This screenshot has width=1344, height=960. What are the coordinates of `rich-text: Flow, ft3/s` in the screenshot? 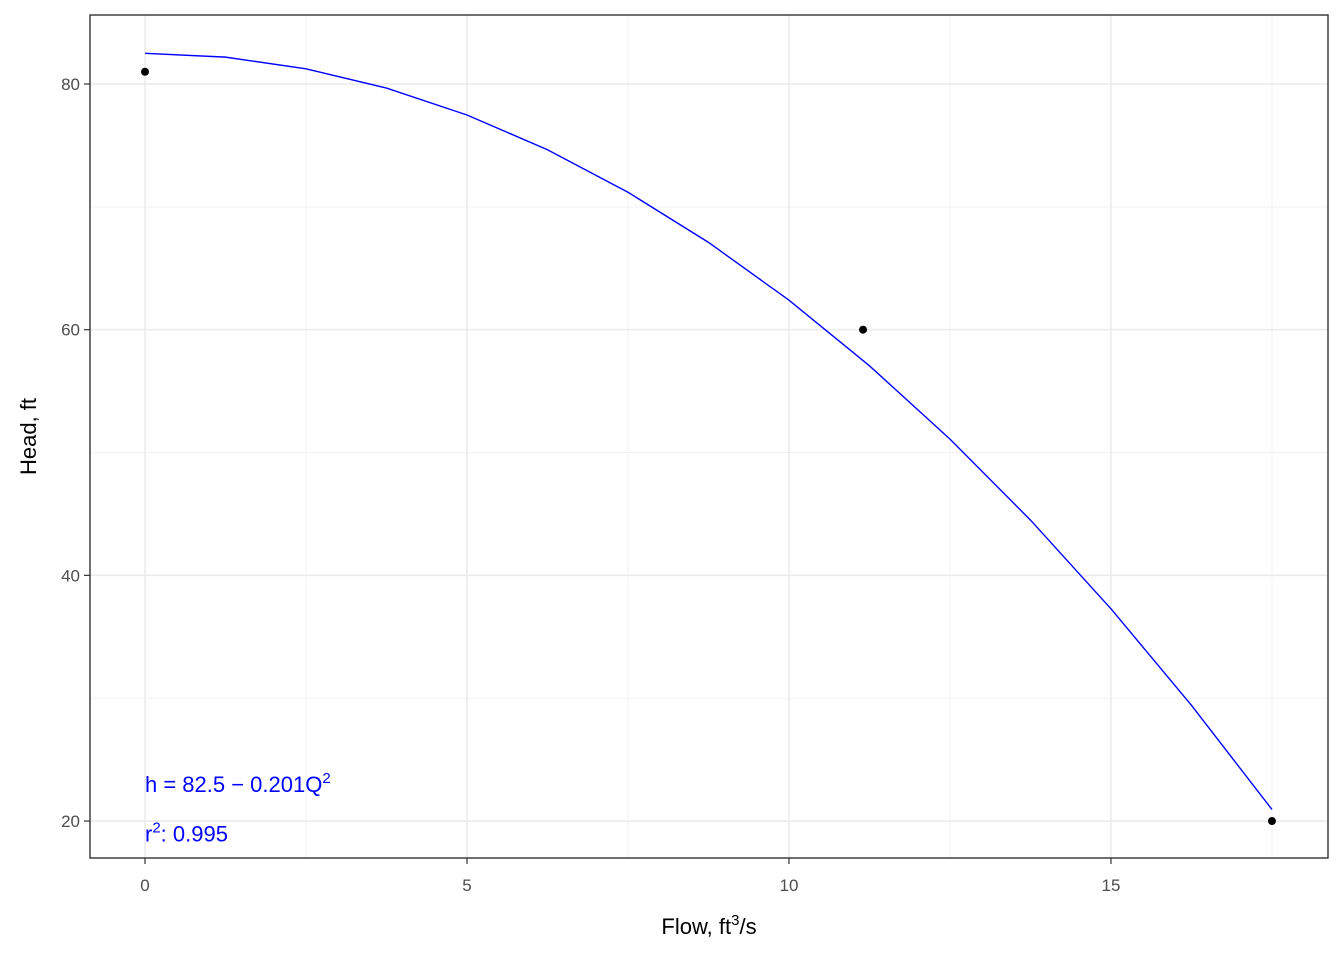 It's located at (708, 925).